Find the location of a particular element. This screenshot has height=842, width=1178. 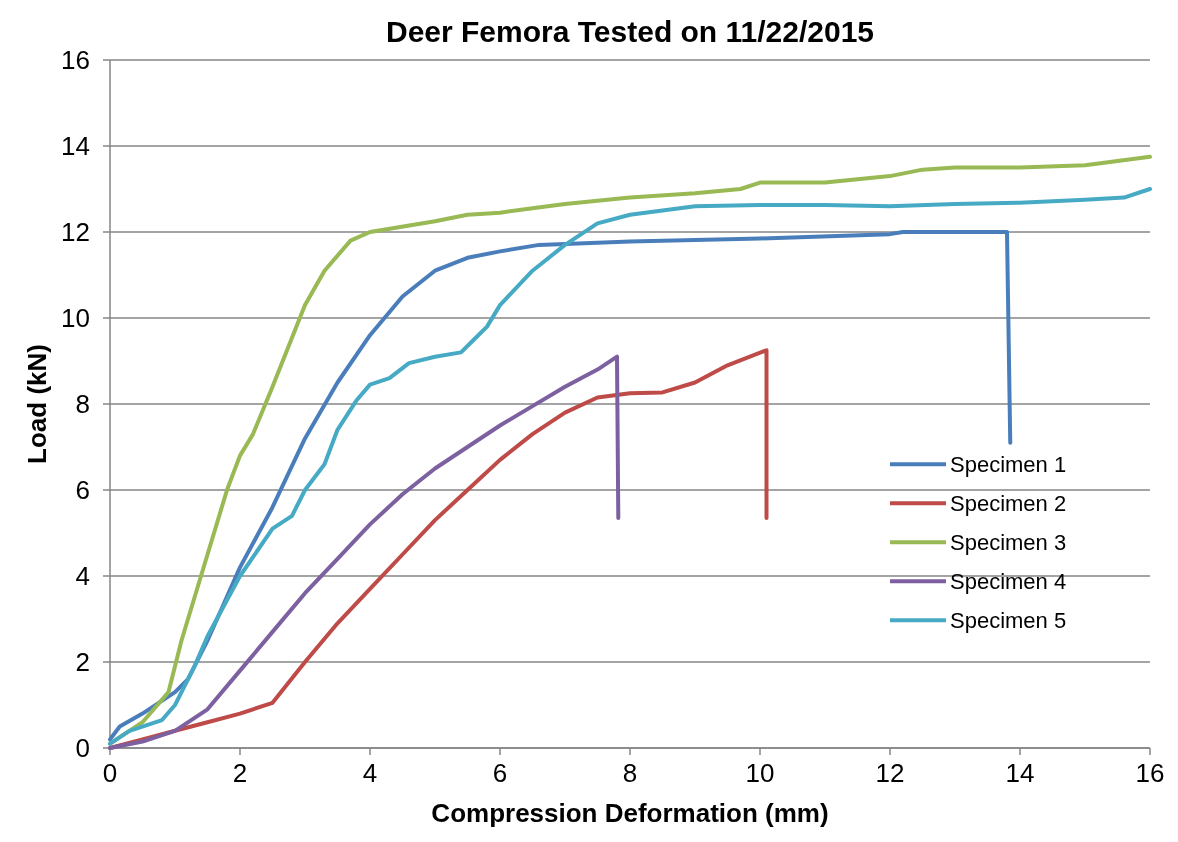

y-tick-label: 4 is located at coordinates (82, 576).